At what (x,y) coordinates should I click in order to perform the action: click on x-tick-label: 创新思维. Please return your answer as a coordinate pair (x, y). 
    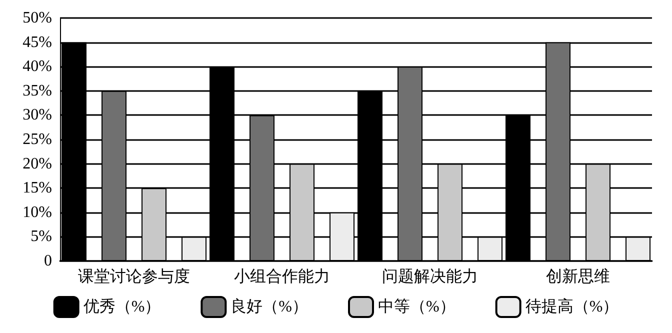
    Looking at the image, I should click on (578, 277).